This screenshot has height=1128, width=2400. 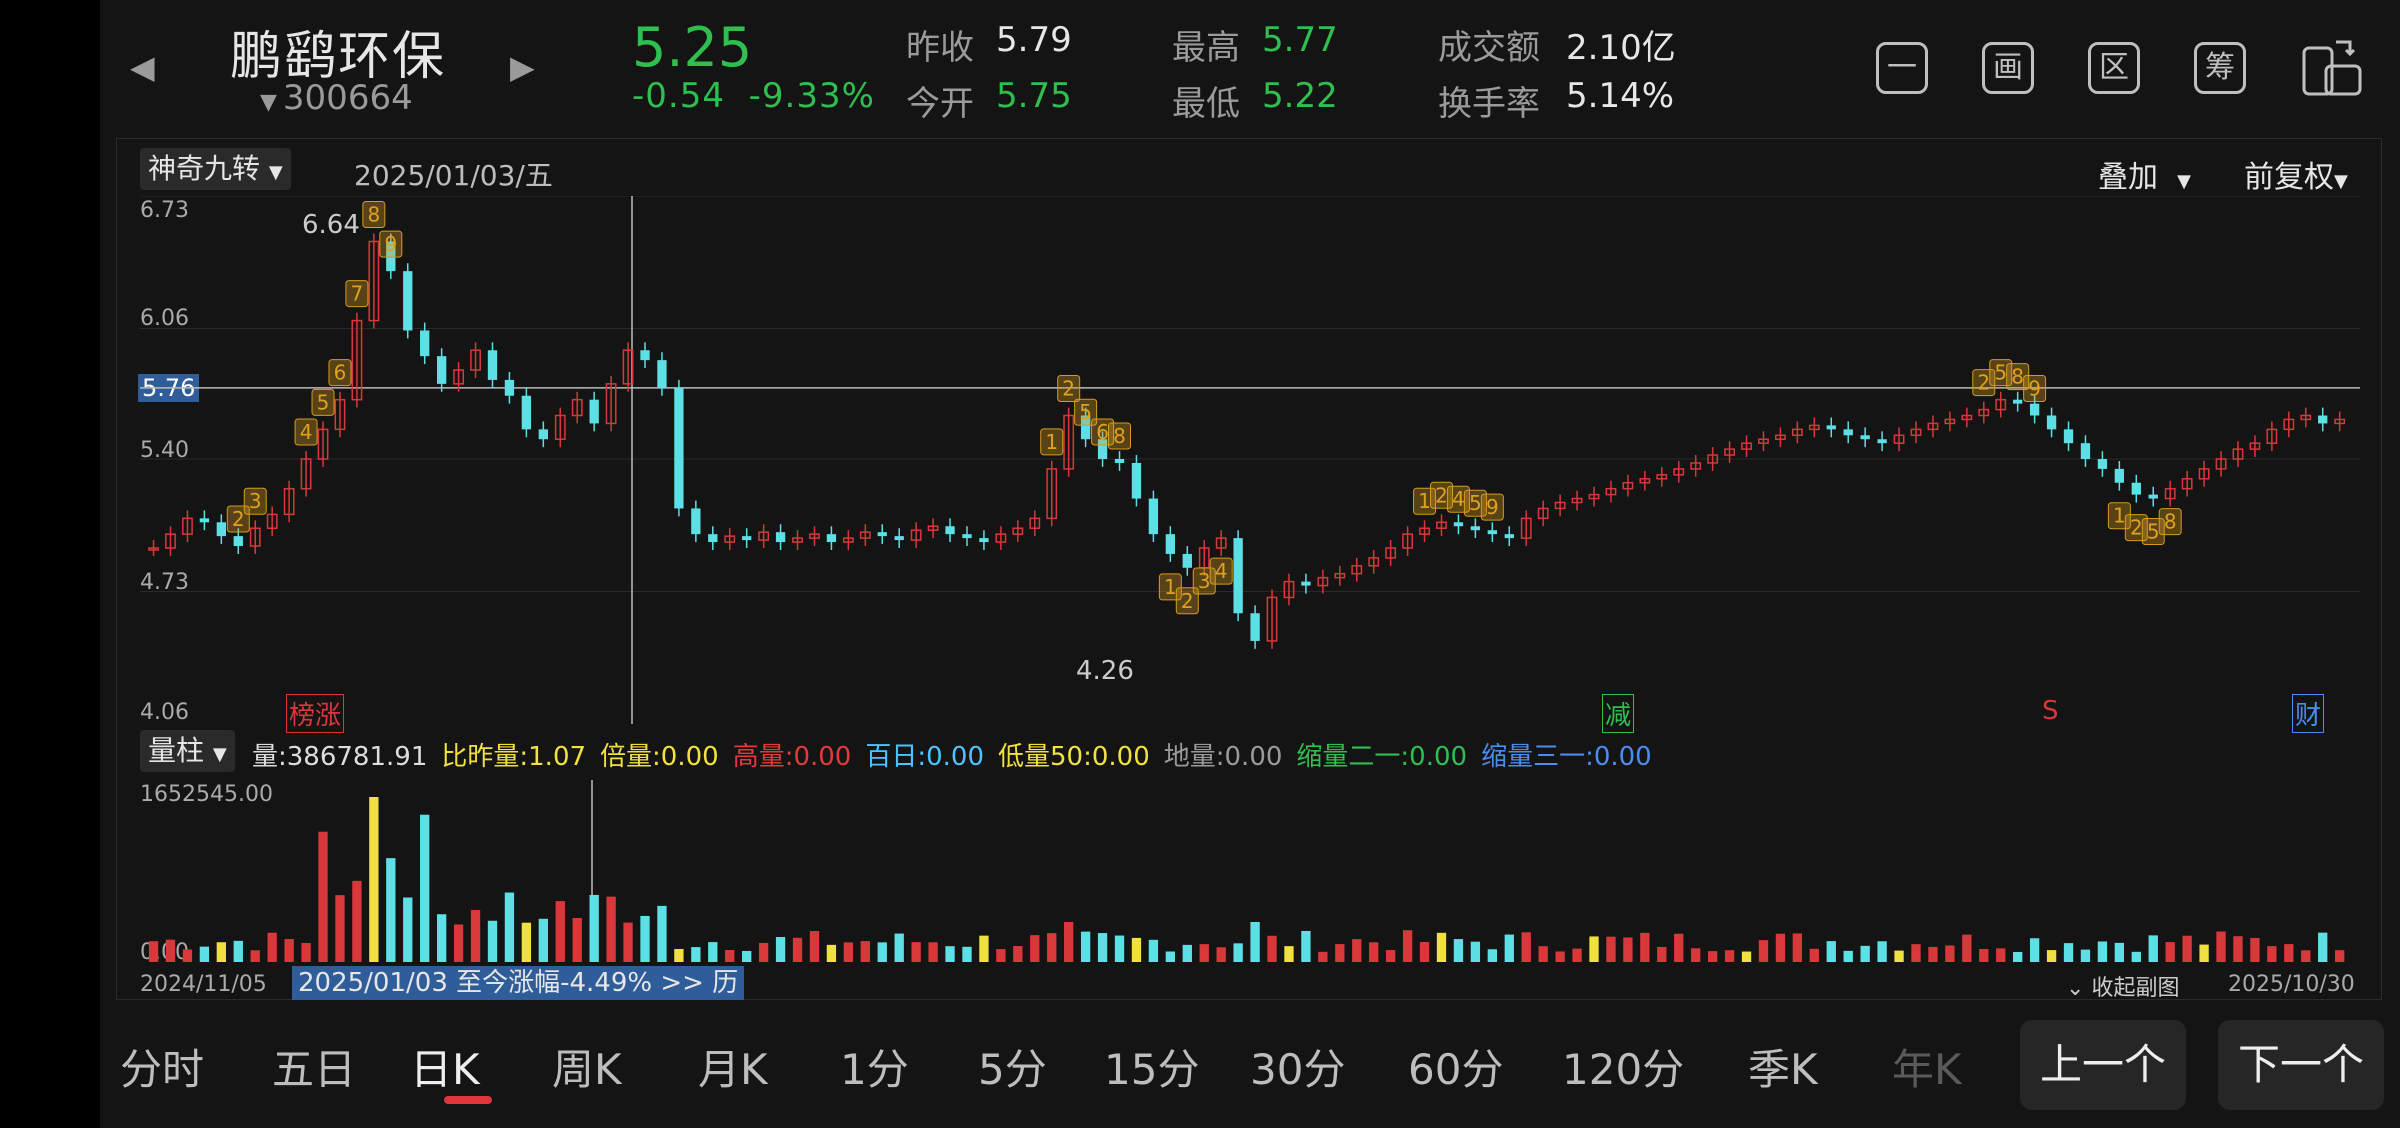 What do you see at coordinates (2114, 68) in the screenshot?
I see `range-icon: 区` at bounding box center [2114, 68].